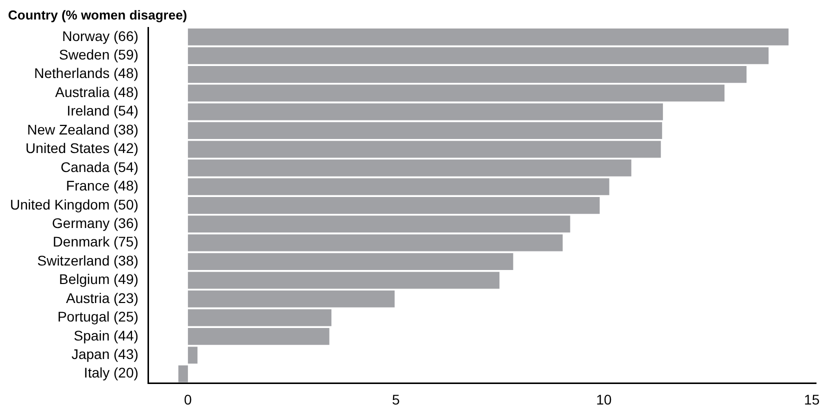 The width and height of the screenshot is (832, 420). What do you see at coordinates (98, 279) in the screenshot?
I see `y-tick-label: Belgium (49)` at bounding box center [98, 279].